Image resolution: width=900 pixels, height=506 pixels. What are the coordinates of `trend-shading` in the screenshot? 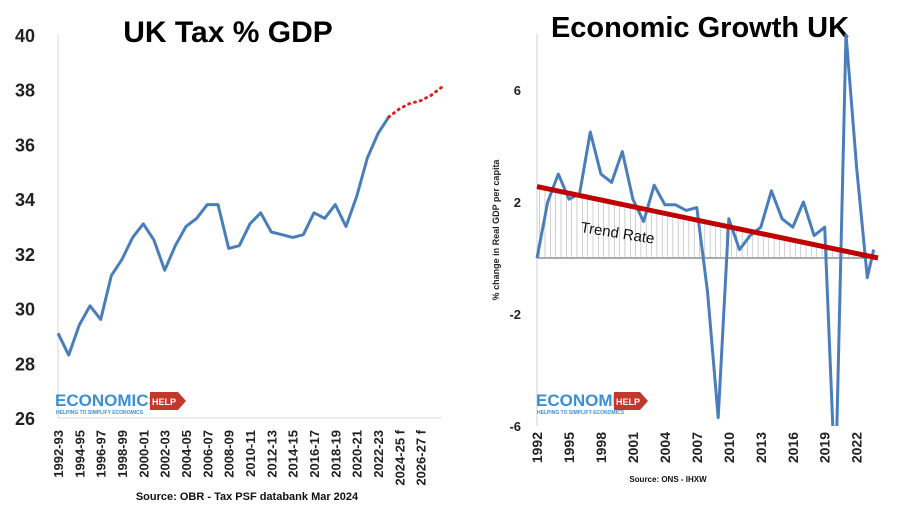 It's located at (707, 222).